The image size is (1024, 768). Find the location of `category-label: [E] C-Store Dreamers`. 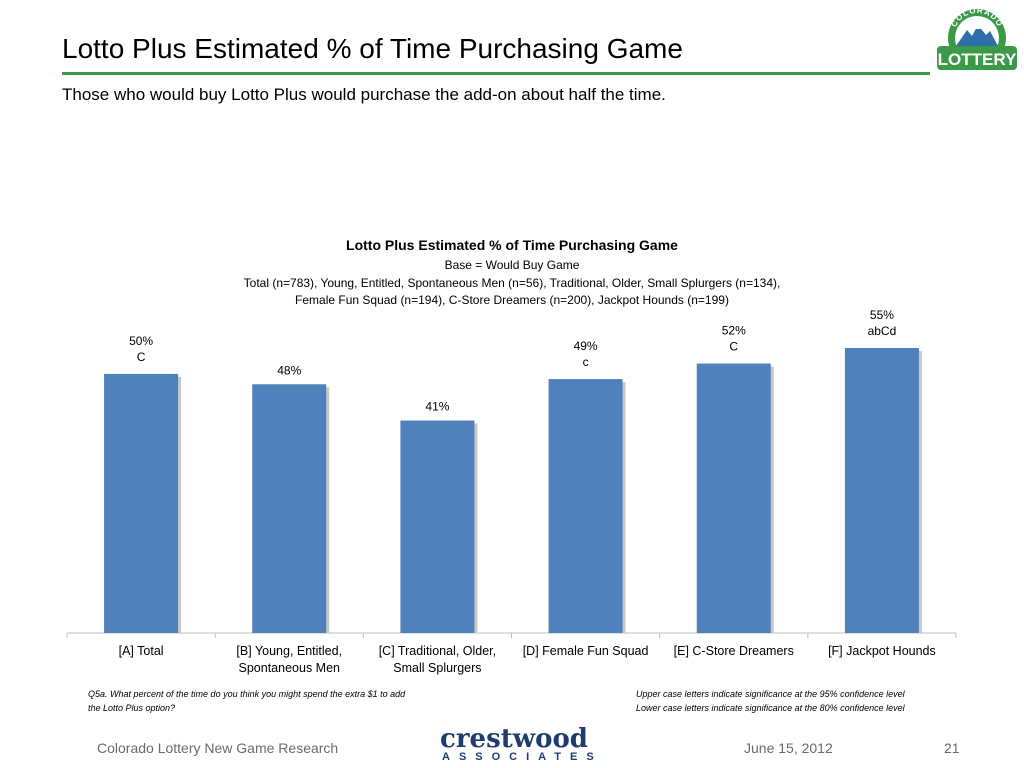

category-label: [E] C-Store Dreamers is located at coordinates (734, 651).